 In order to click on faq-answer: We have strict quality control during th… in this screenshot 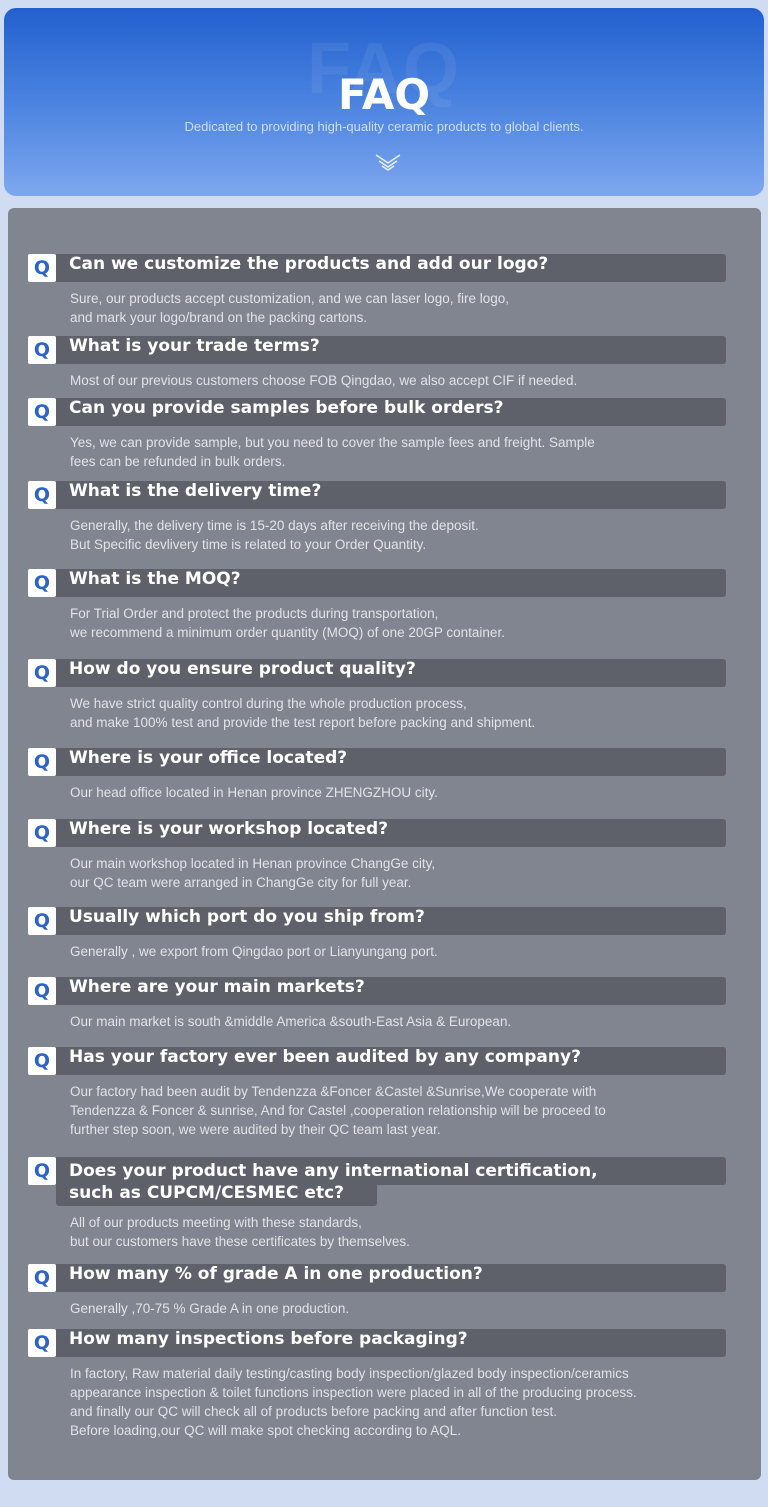, I will do `click(303, 713)`.